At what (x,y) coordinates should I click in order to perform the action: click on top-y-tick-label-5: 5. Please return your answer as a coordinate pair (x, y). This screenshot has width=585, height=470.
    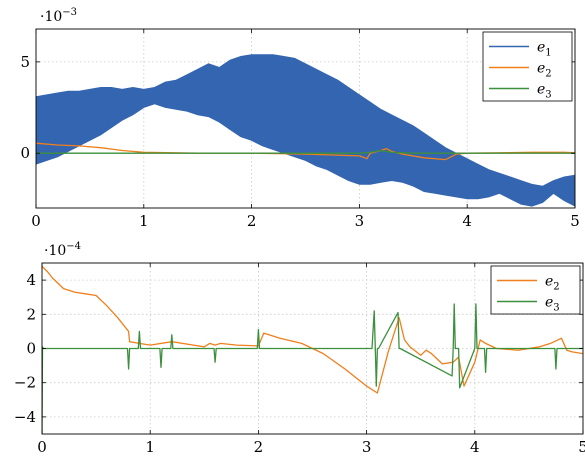
    Looking at the image, I should click on (25, 62).